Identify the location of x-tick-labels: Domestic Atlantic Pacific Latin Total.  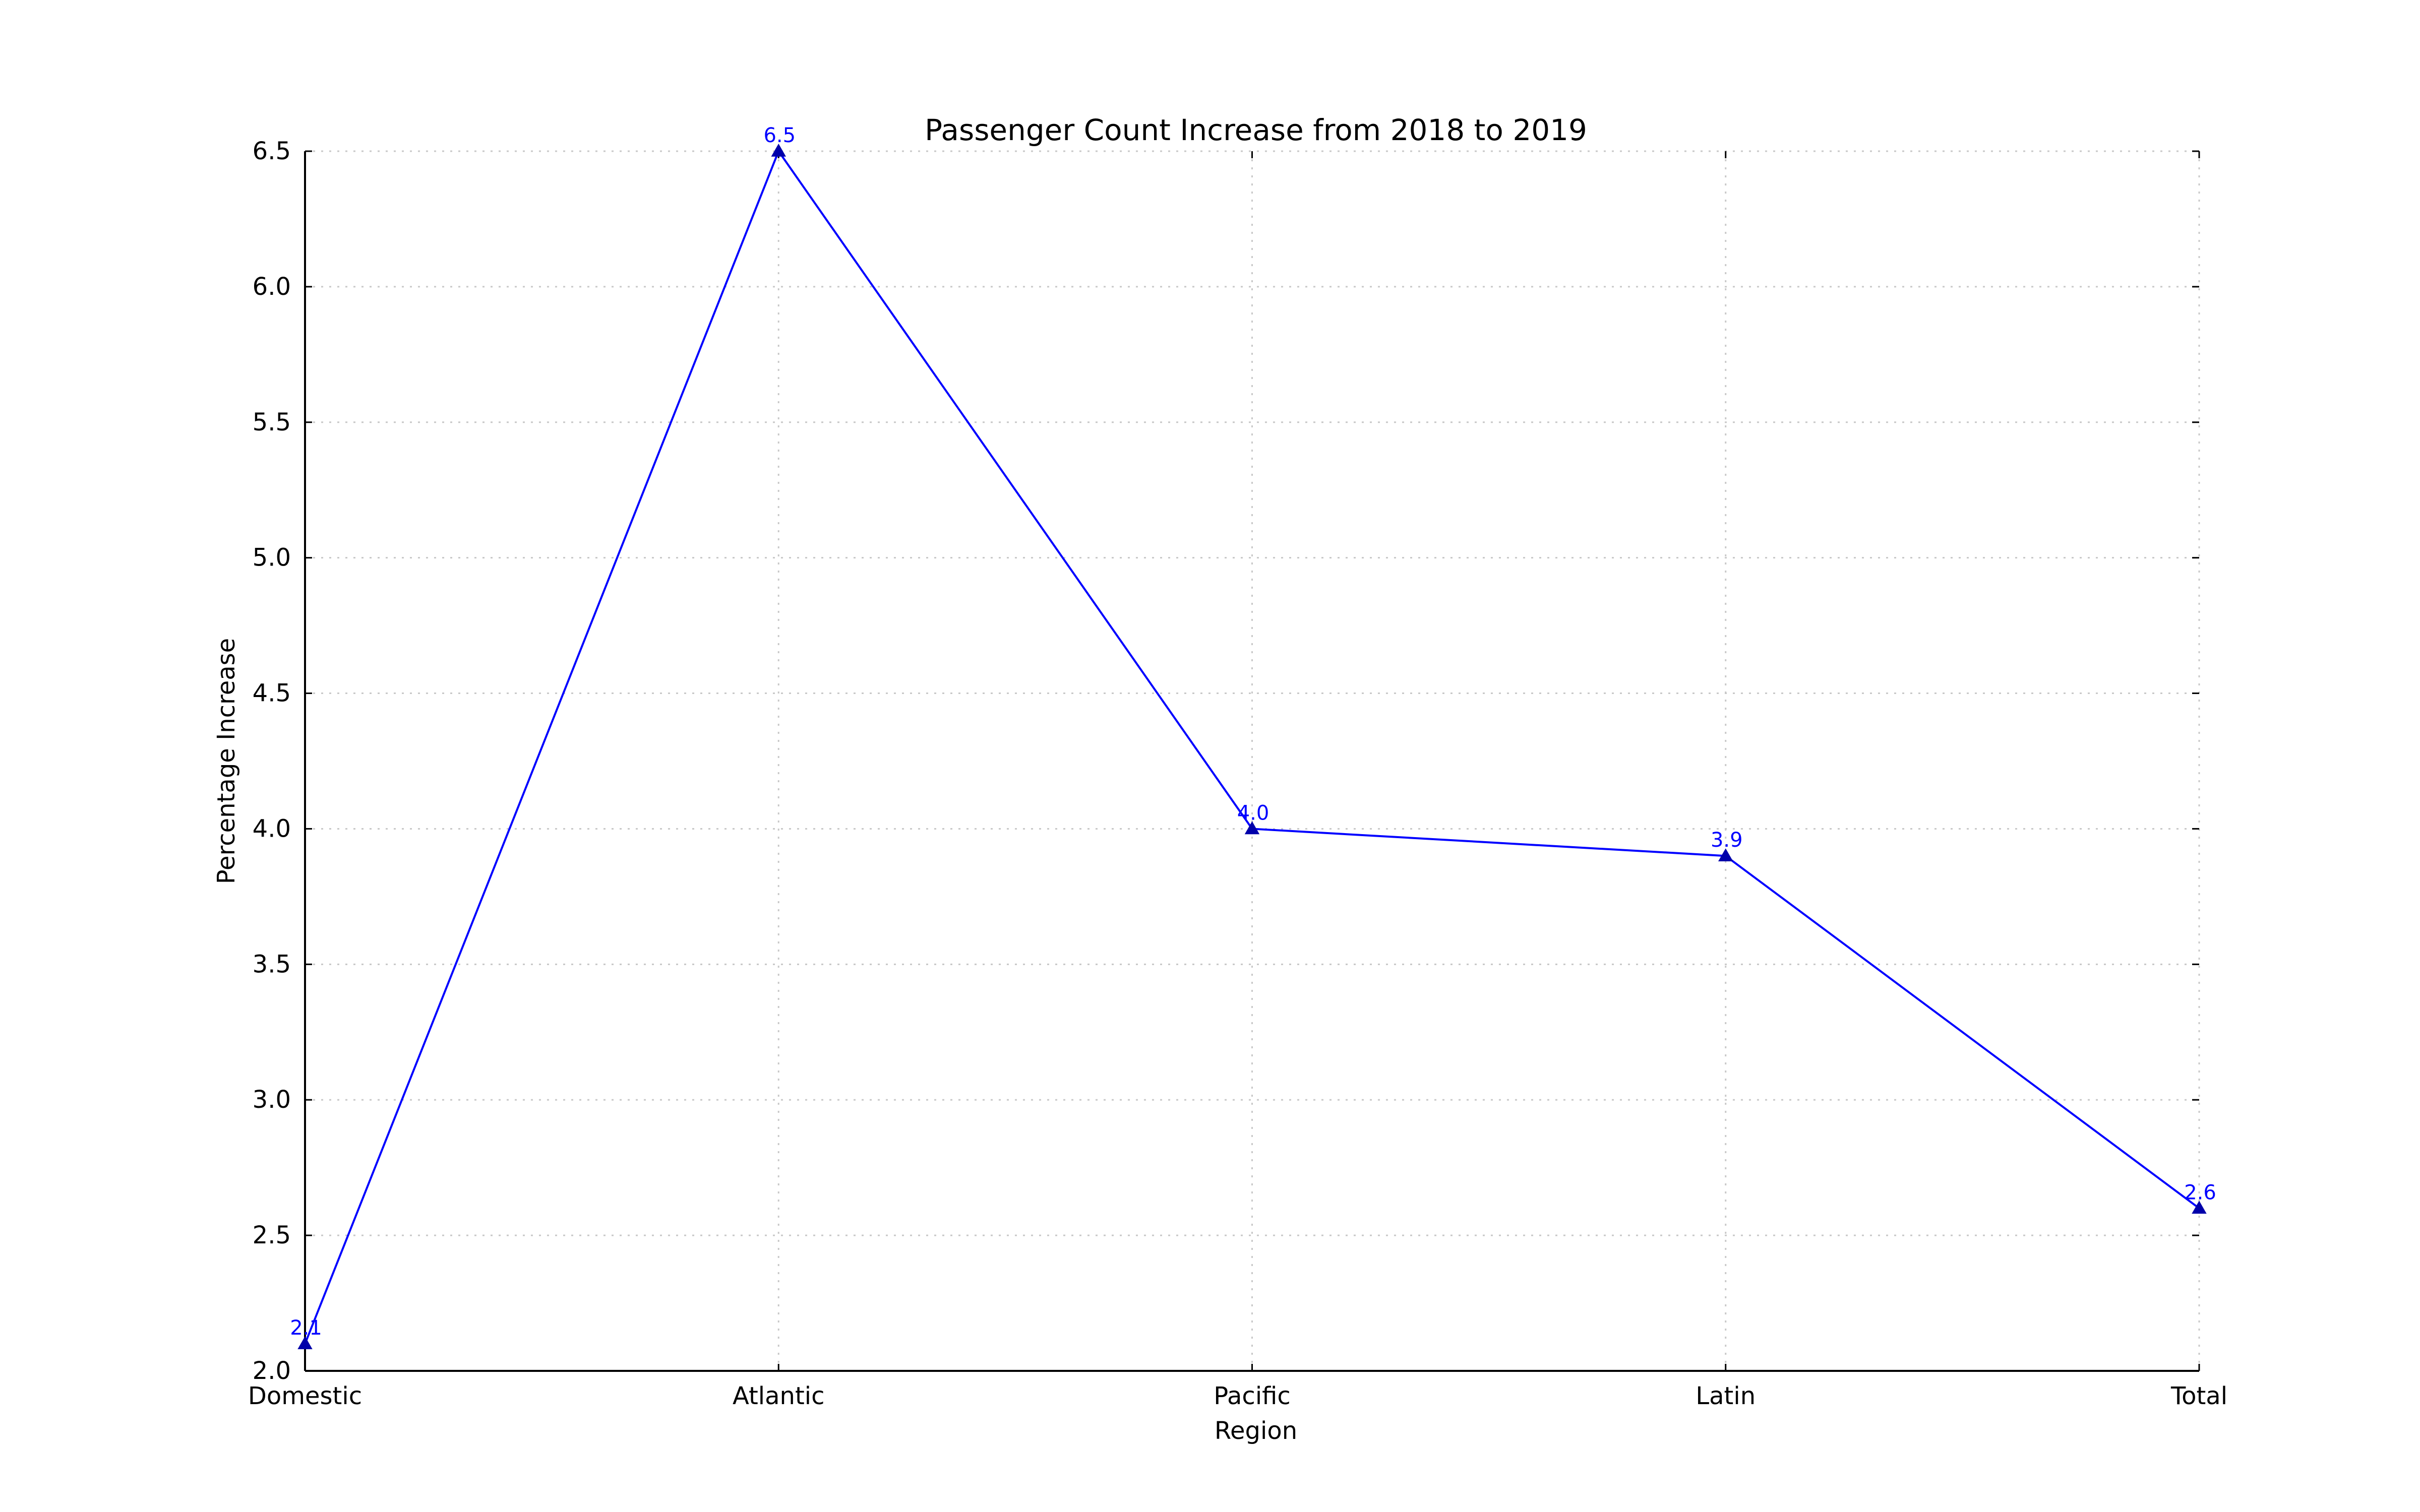
(1237, 1396).